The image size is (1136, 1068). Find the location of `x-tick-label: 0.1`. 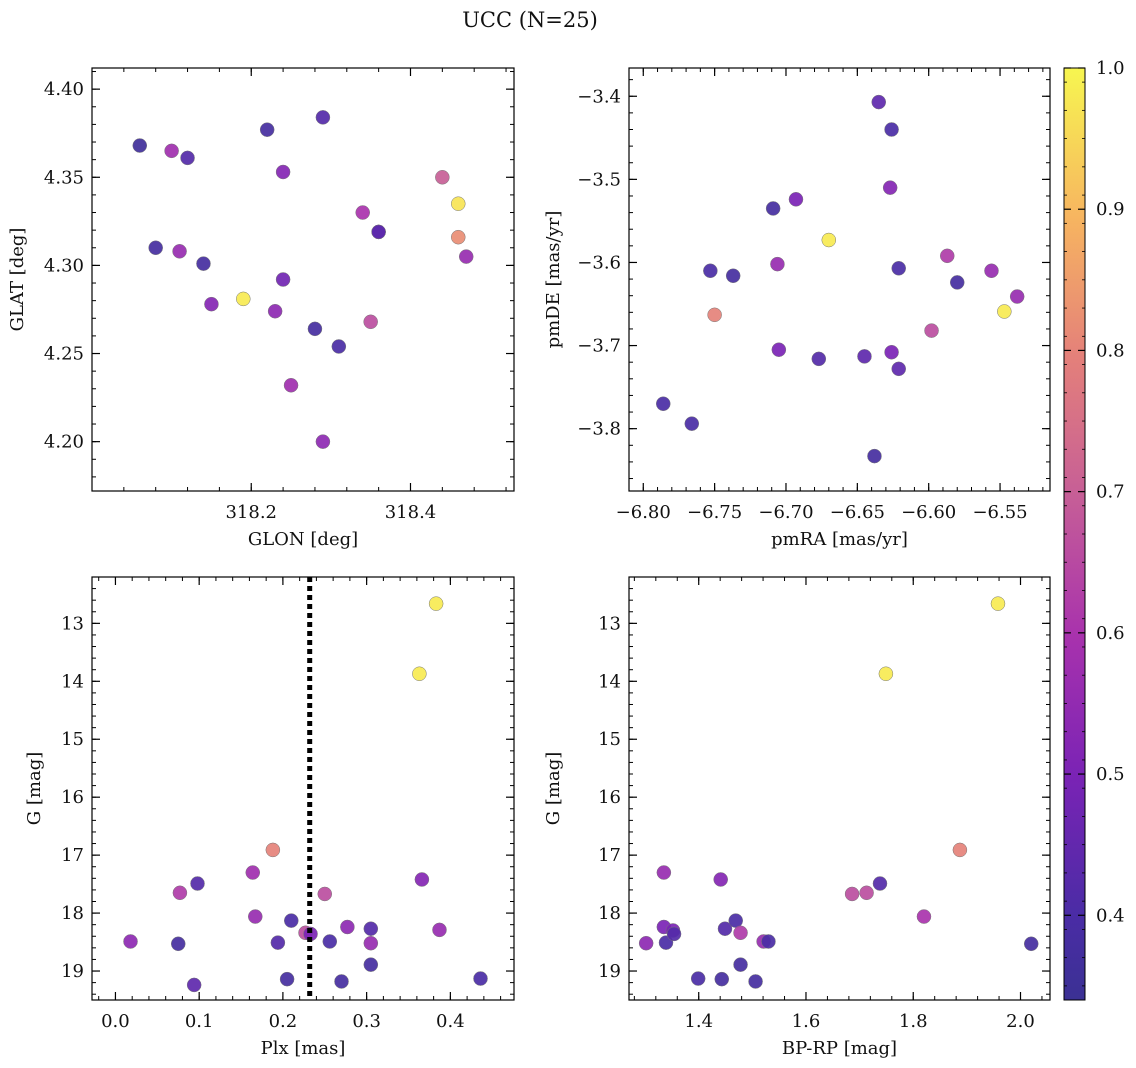

x-tick-label: 0.1 is located at coordinates (199, 1021).